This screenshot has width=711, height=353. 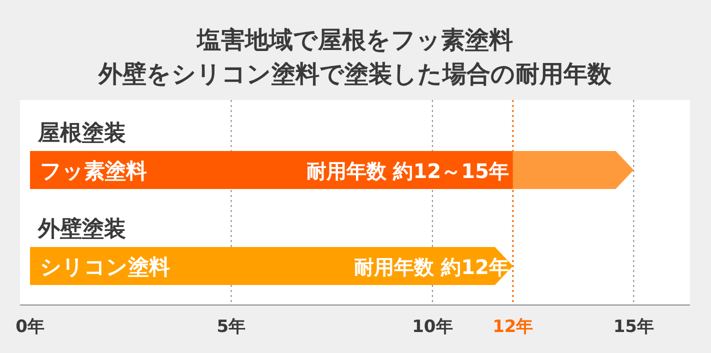 What do you see at coordinates (231, 327) in the screenshot?
I see `x-tick-label: 5年` at bounding box center [231, 327].